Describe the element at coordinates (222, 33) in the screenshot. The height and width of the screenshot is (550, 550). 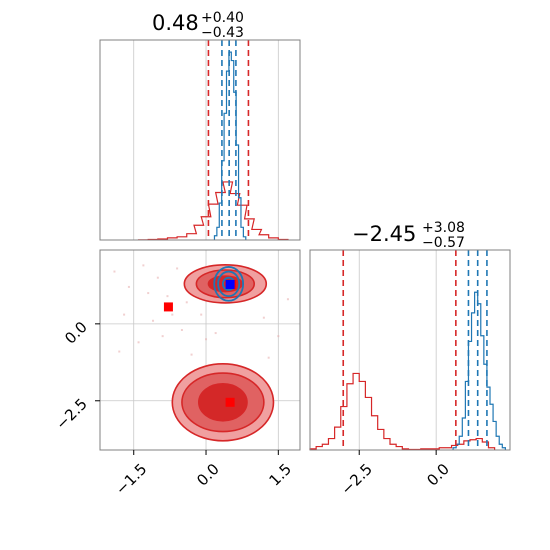
I see `top-title-minus: −0.43` at that location.